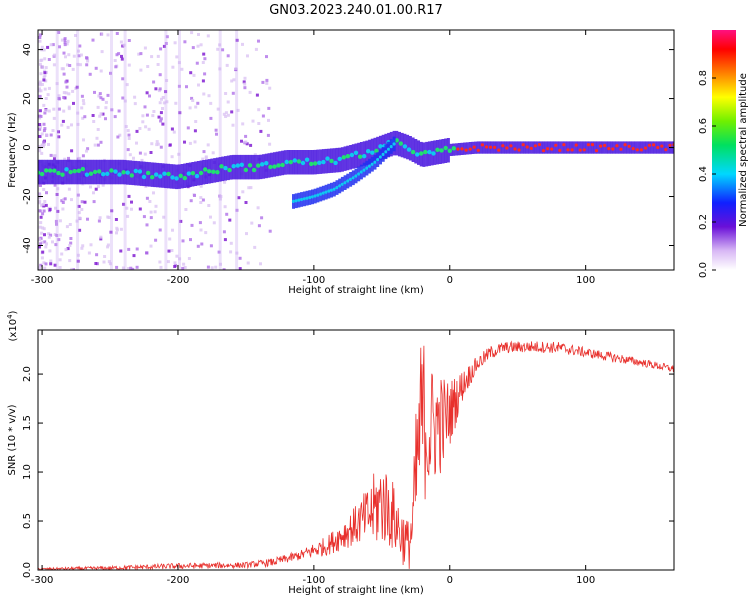 This screenshot has height=600, width=750. What do you see at coordinates (27, 245) in the screenshot?
I see `y-tick-label: -40` at bounding box center [27, 245].